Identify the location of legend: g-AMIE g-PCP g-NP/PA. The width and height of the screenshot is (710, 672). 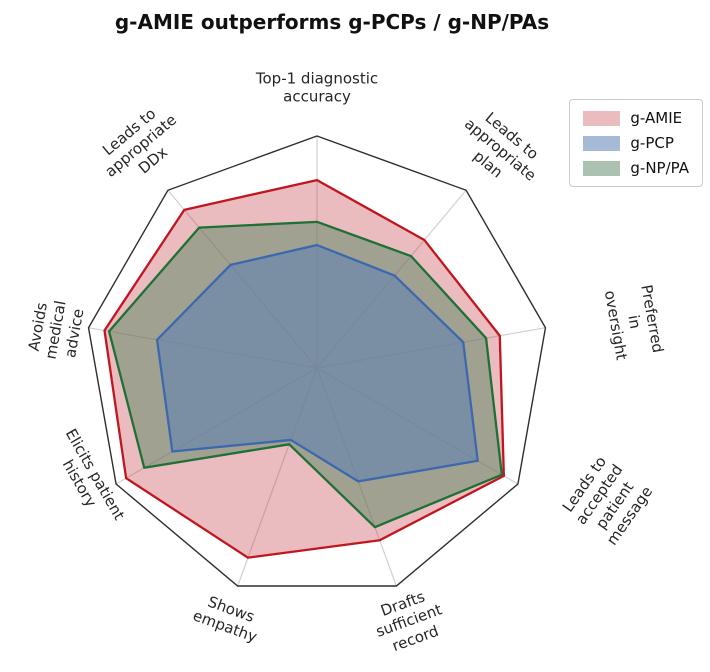
(636, 143).